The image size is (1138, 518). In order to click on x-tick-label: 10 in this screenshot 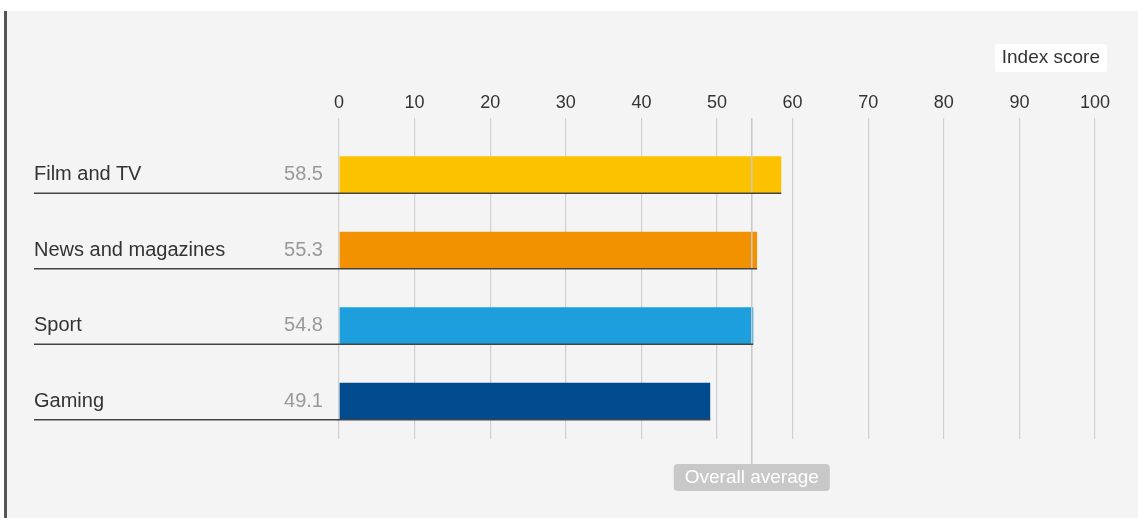, I will do `click(414, 102)`.